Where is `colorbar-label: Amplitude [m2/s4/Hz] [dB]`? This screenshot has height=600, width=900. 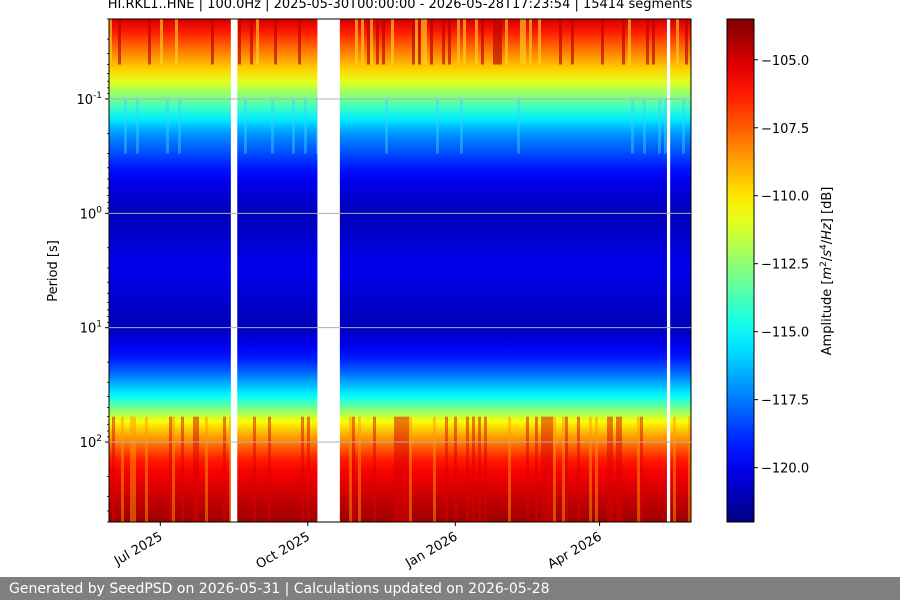 colorbar-label: Amplitude [m2/s4/Hz] [dB] is located at coordinates (827, 271).